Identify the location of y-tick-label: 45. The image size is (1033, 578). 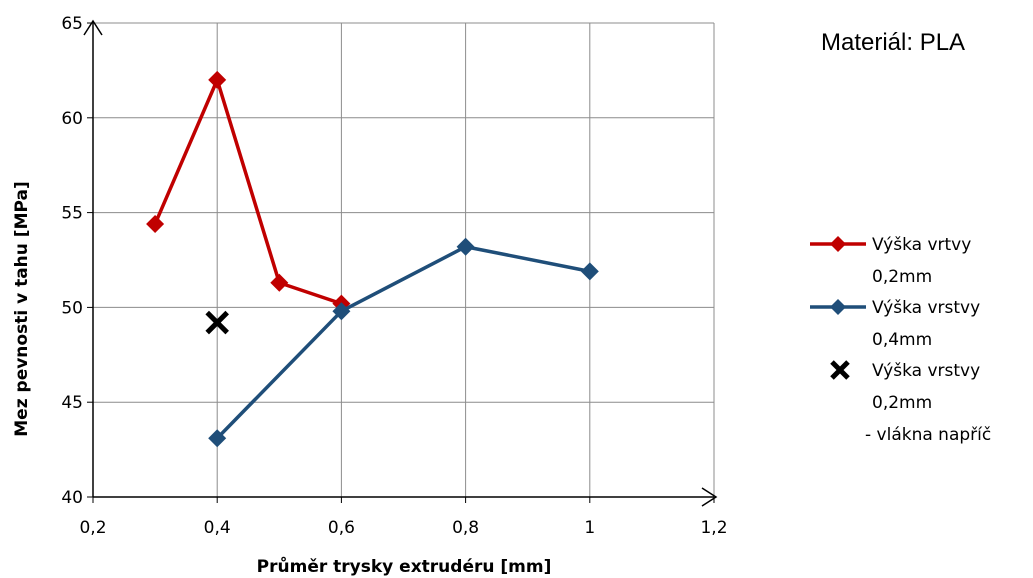
(72, 403).